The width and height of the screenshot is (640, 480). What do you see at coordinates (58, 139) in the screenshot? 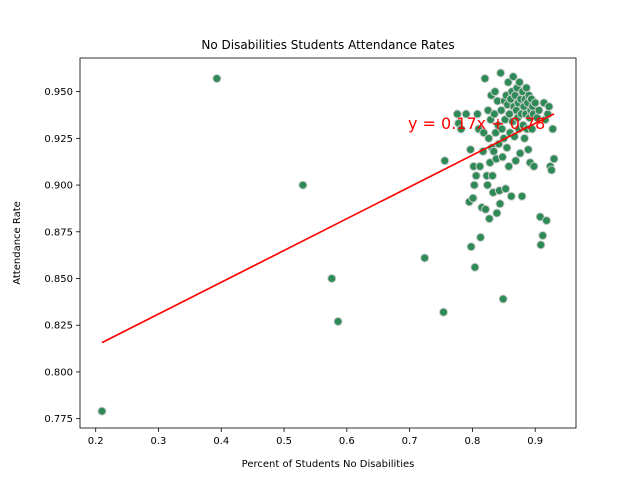
I see `y-tick-label: 0.925` at bounding box center [58, 139].